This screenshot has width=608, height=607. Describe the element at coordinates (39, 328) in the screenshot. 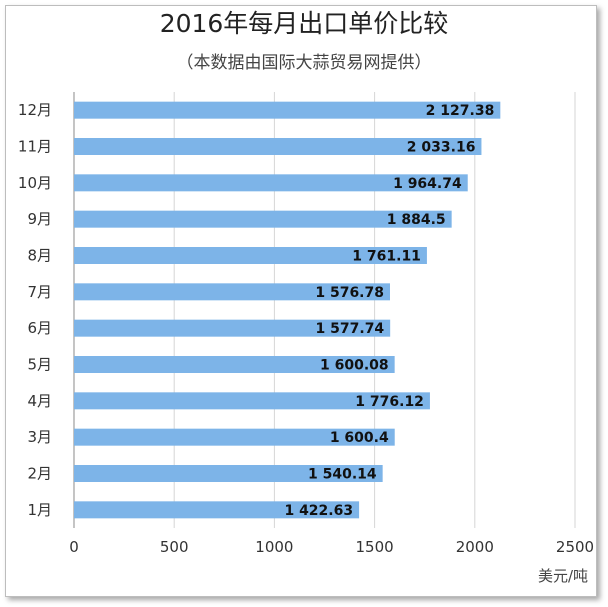

I see `category-label: 6月` at that location.